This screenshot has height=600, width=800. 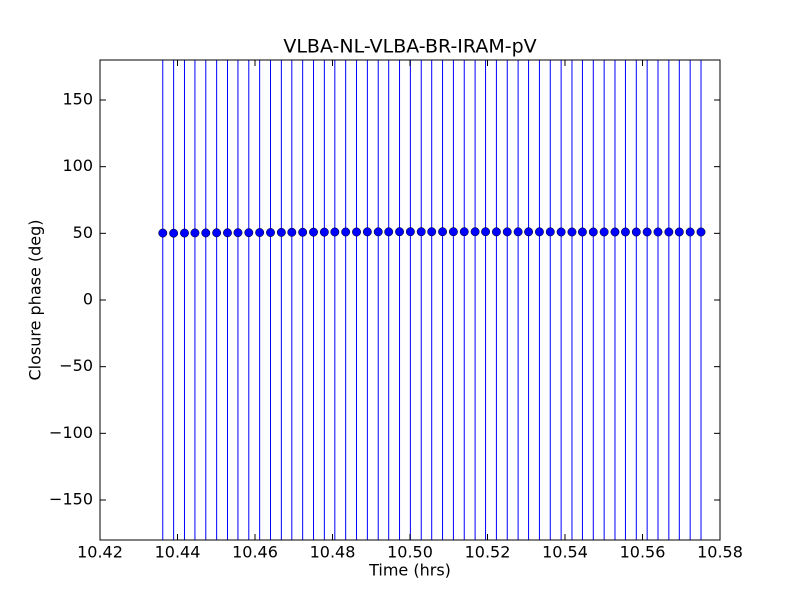 What do you see at coordinates (565, 552) in the screenshot?
I see `x-tick-label: 10.54` at bounding box center [565, 552].